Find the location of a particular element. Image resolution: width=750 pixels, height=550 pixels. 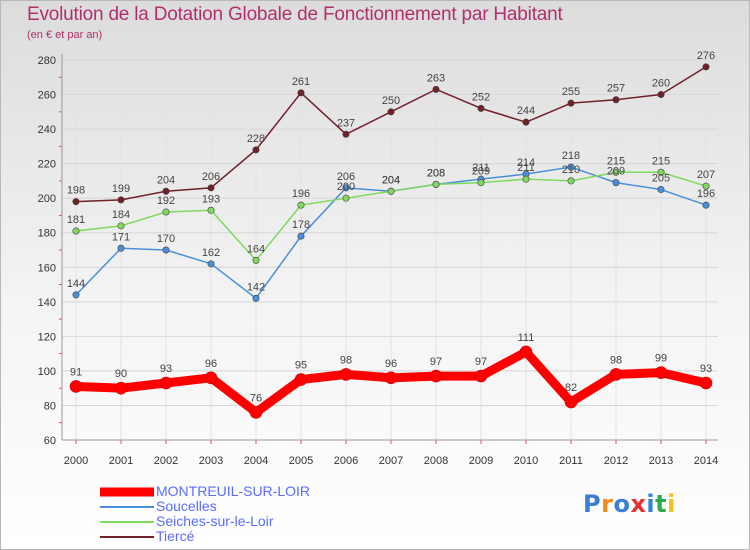

data-label-soucelles: 211 is located at coordinates (481, 168).